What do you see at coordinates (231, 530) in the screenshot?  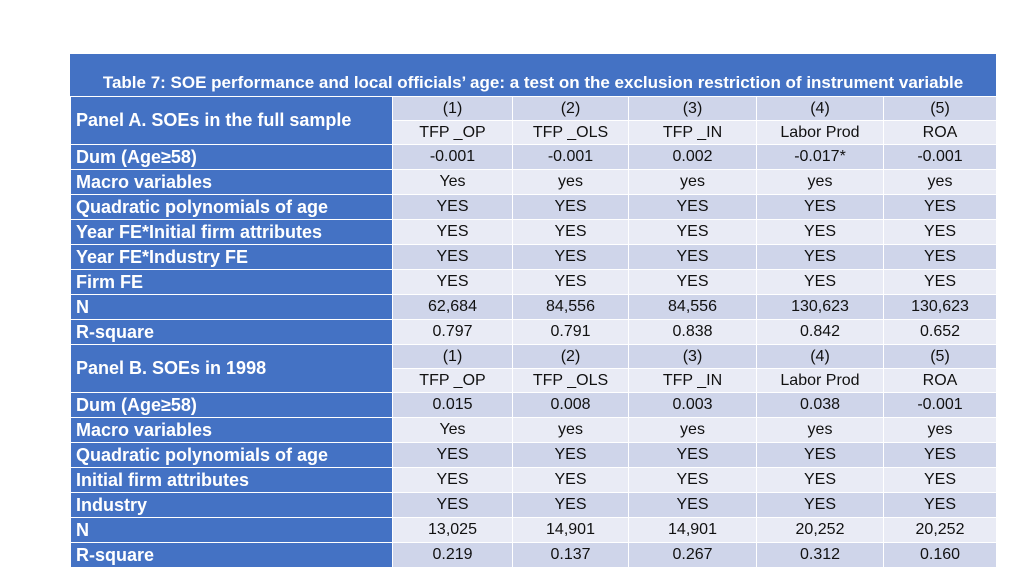 I see `row-label: N` at bounding box center [231, 530].